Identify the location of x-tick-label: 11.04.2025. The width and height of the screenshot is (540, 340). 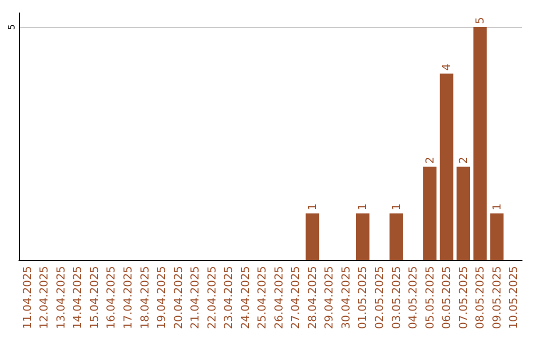
(27, 298).